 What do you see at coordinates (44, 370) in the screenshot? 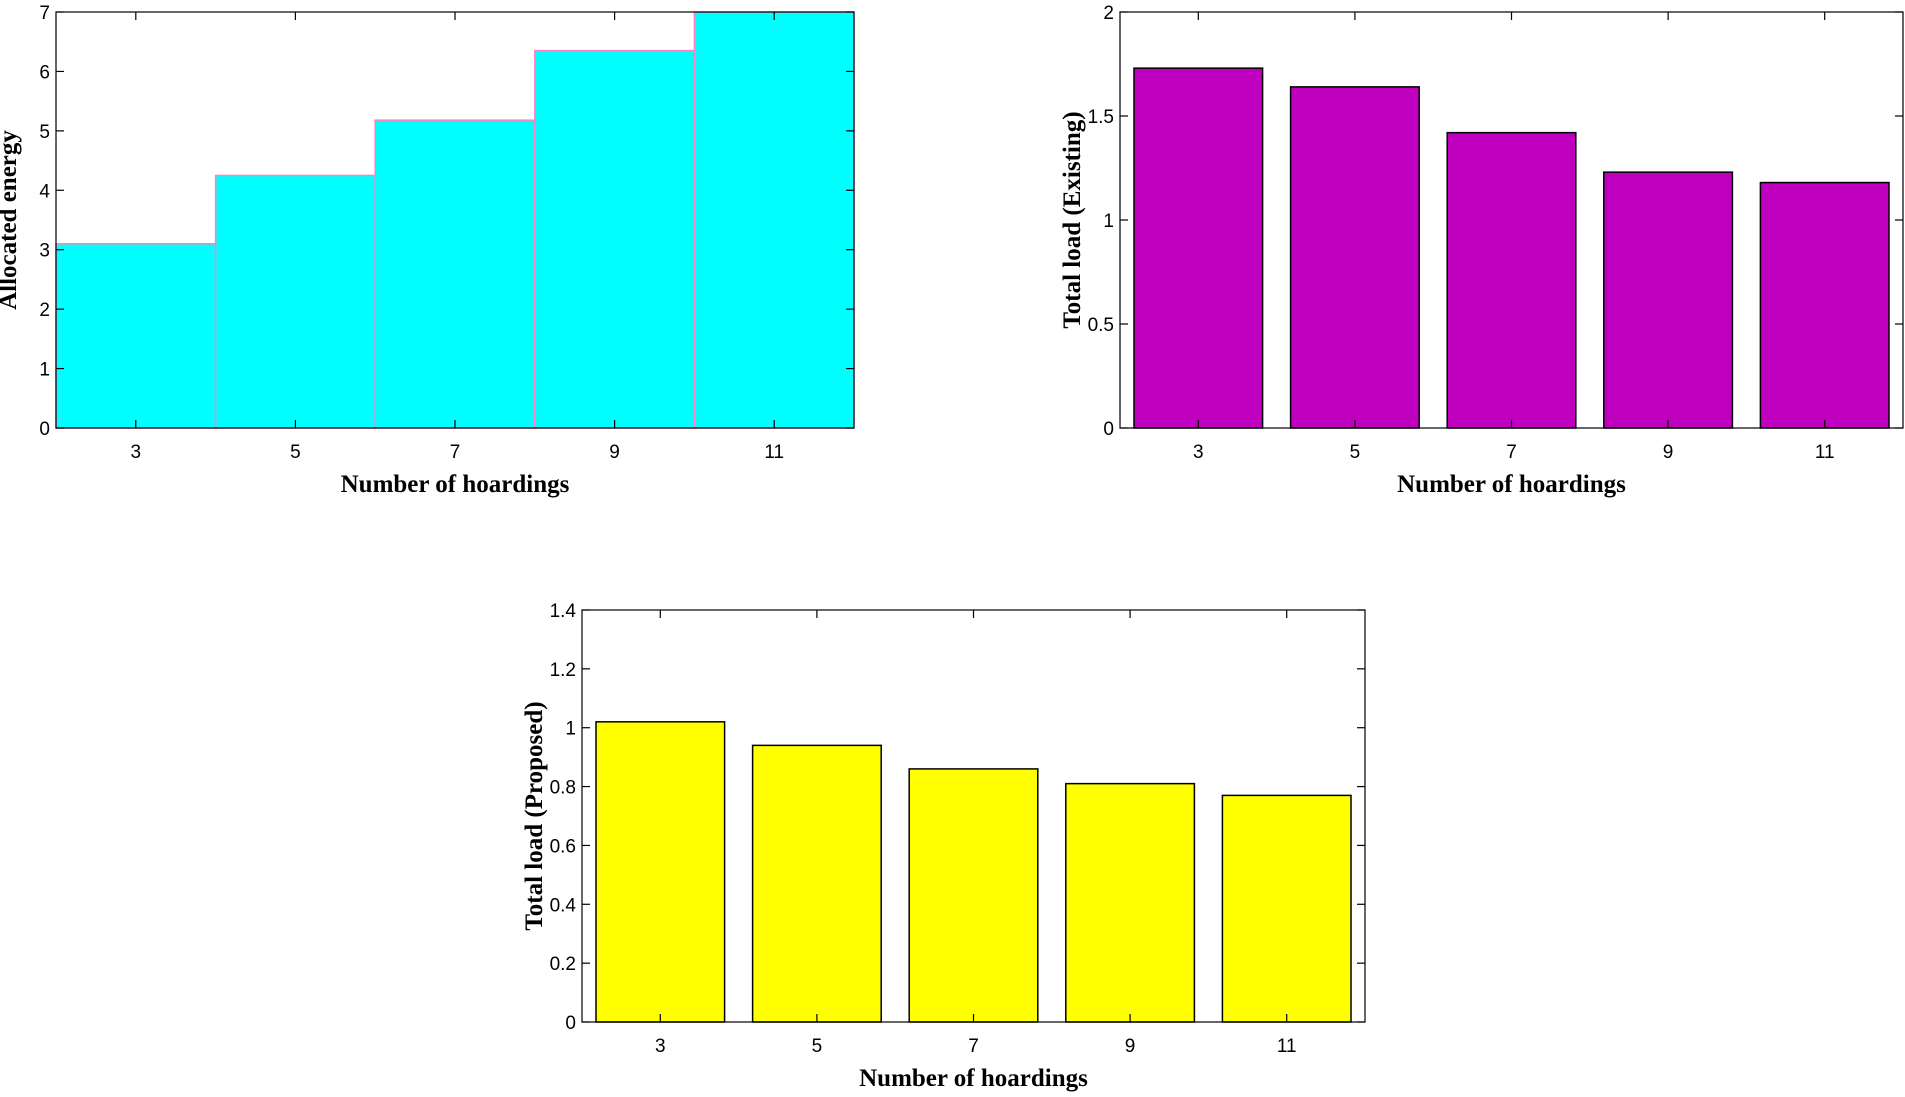
I see `allocated-energy-y-tick-label: 1` at bounding box center [44, 370].